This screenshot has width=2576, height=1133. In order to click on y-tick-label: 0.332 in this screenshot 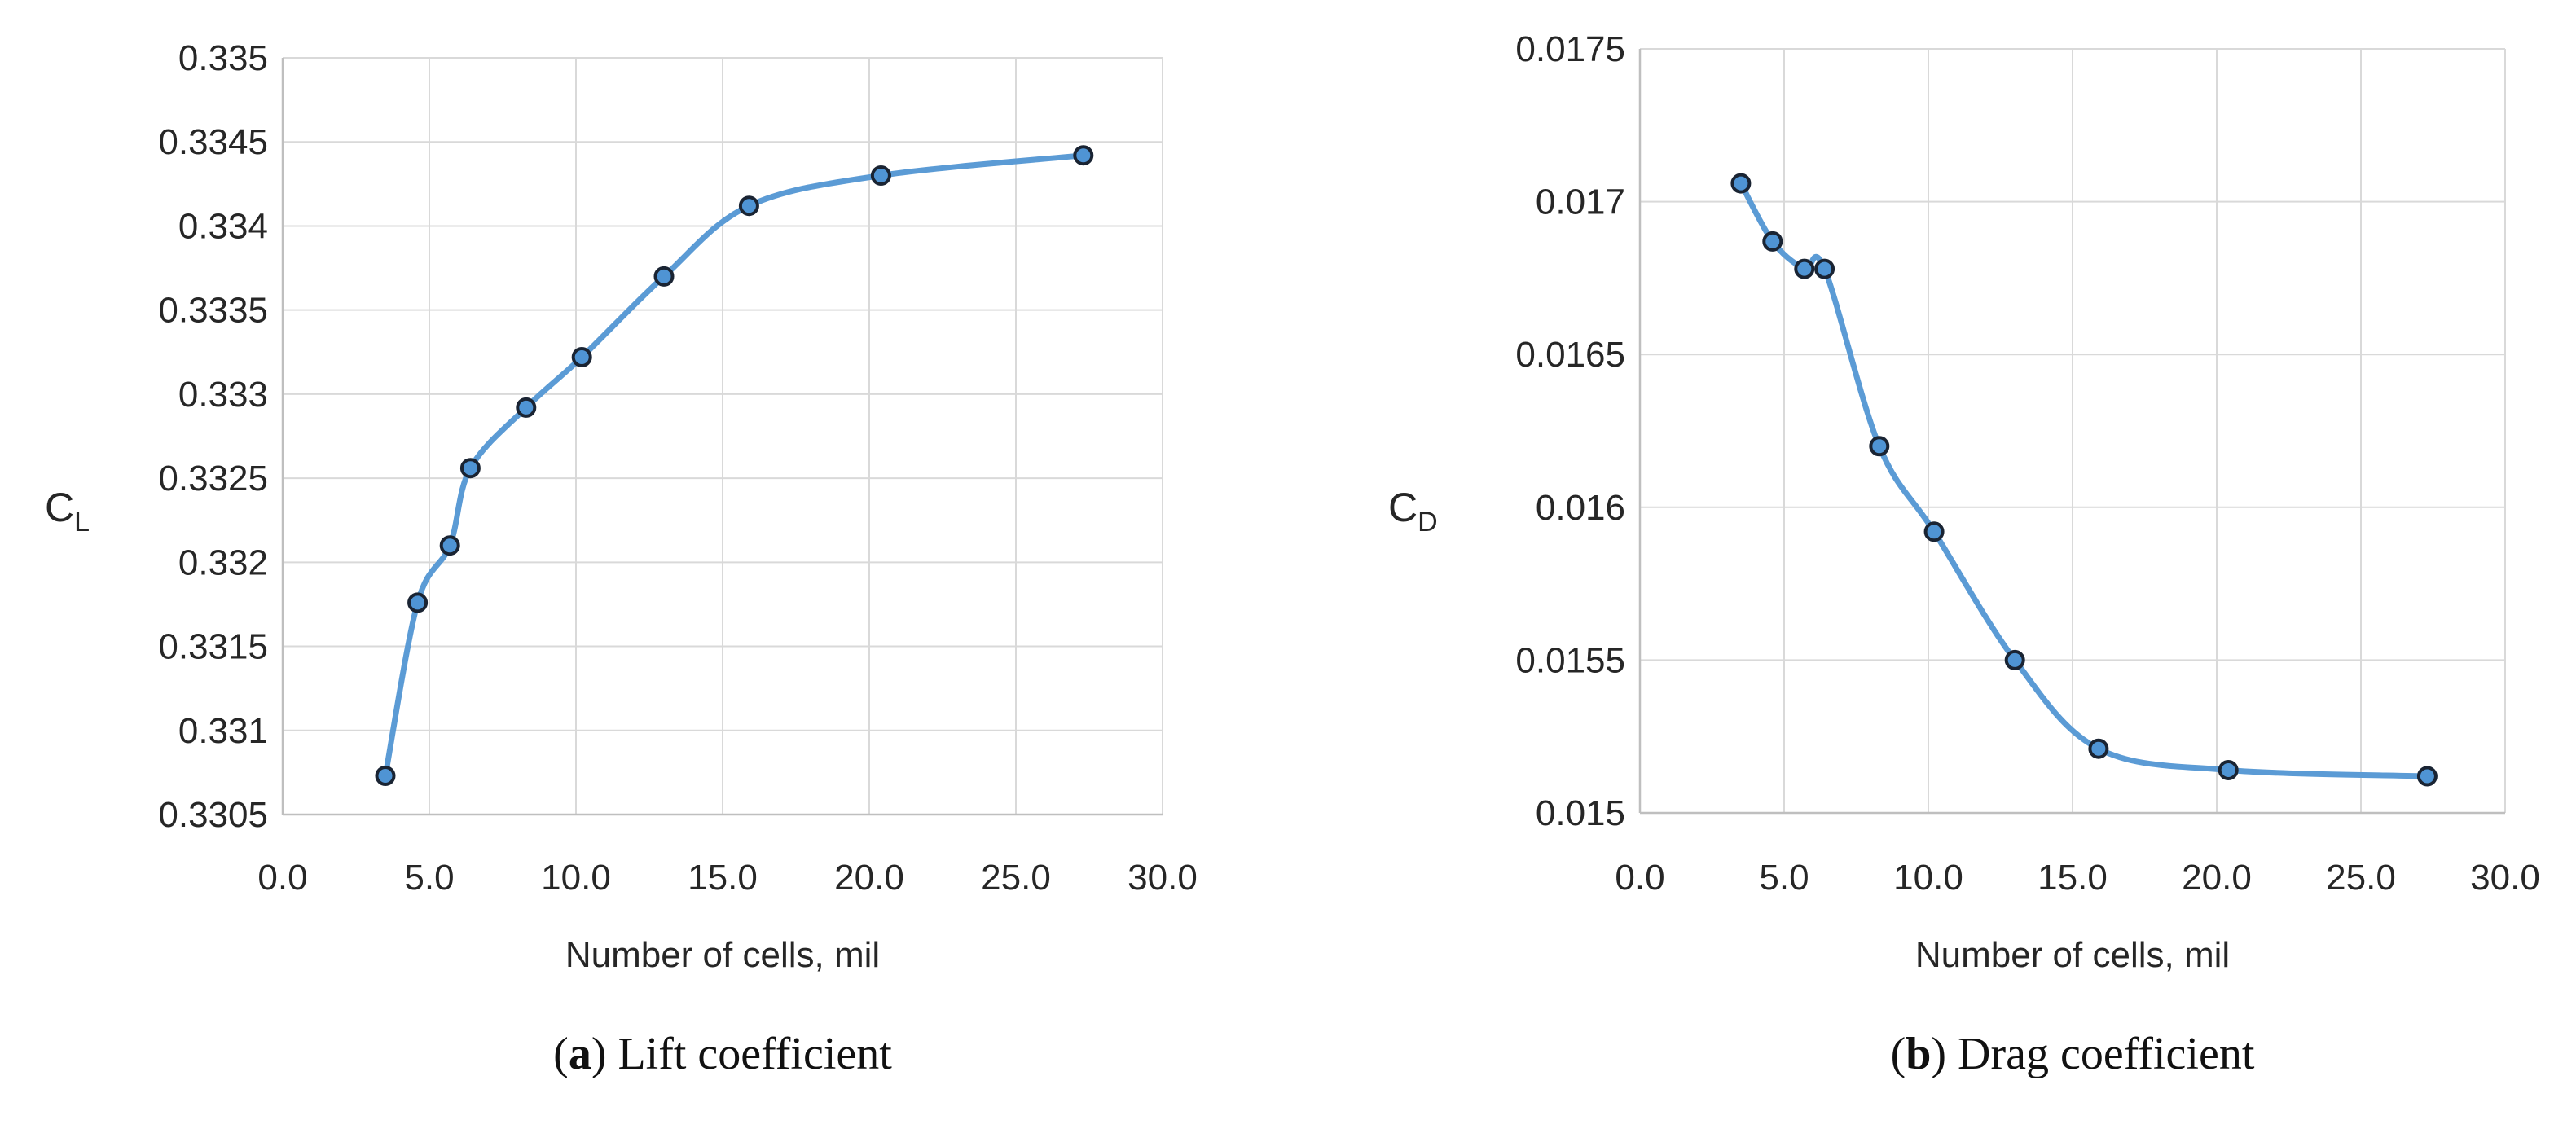, I will do `click(223, 562)`.